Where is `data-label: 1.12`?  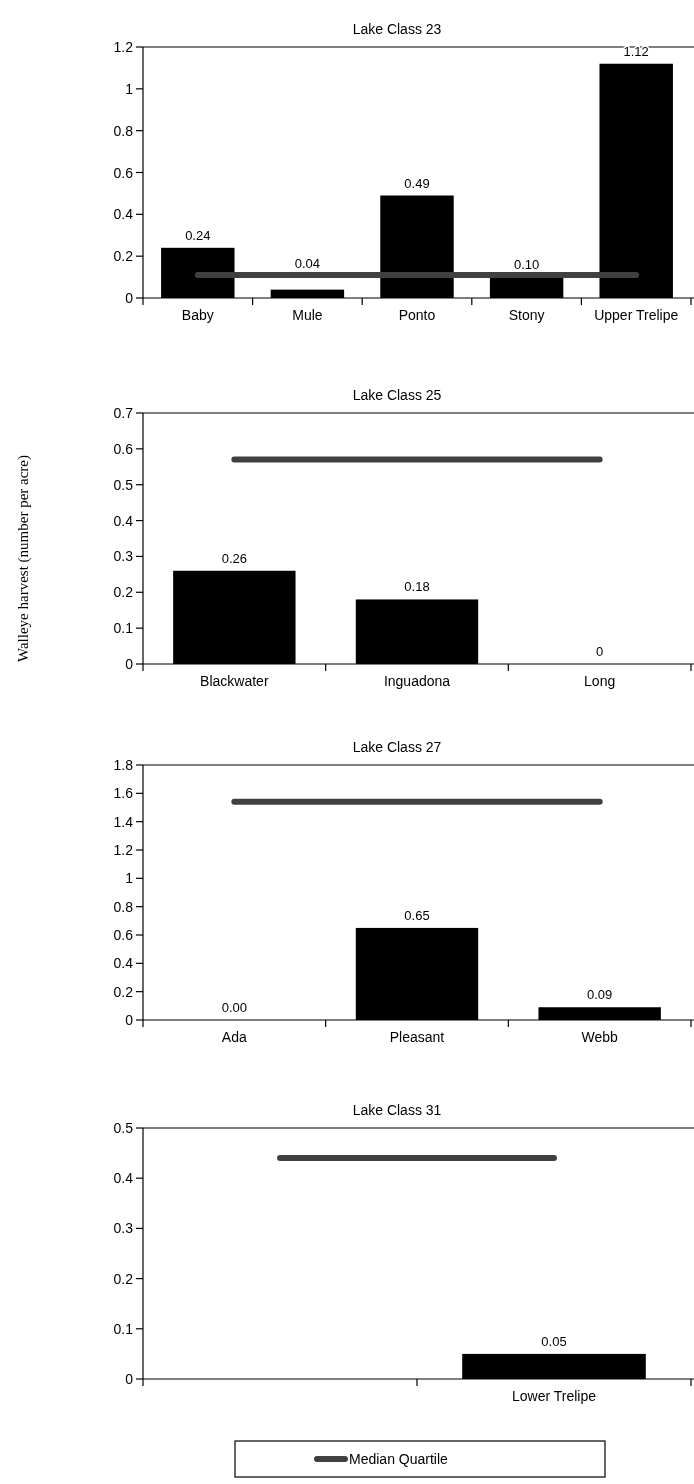
data-label: 1.12 is located at coordinates (636, 51).